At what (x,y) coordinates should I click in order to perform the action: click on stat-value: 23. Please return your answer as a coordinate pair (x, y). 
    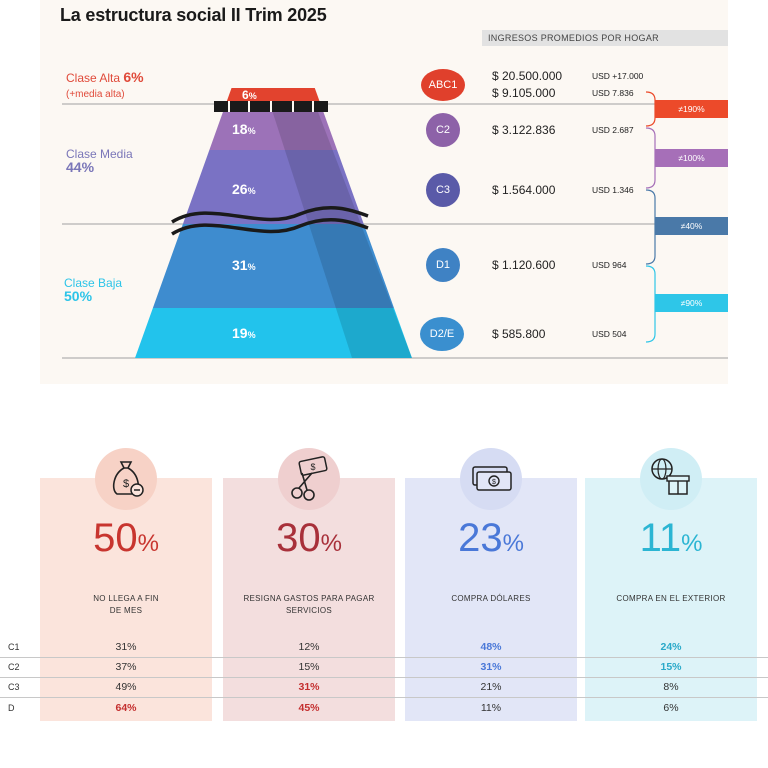
    Looking at the image, I should click on (480, 538).